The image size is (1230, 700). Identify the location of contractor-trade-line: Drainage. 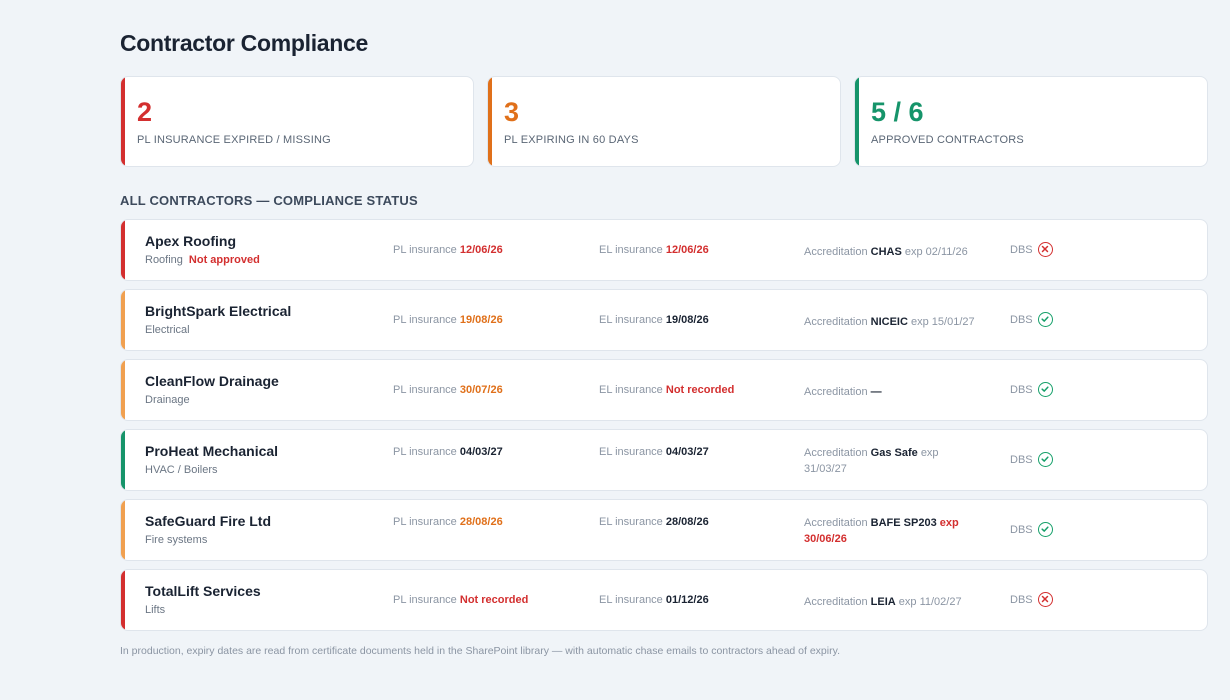
(167, 400).